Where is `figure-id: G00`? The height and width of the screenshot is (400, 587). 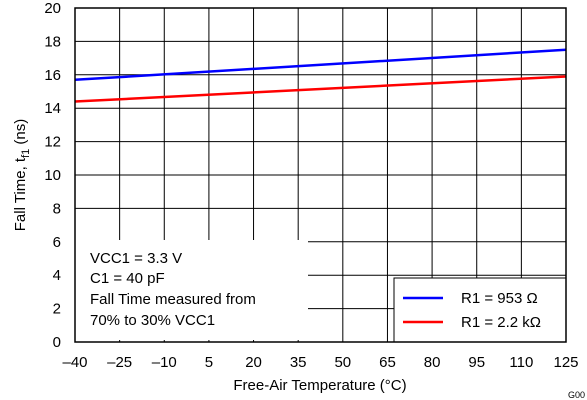
figure-id: G00 is located at coordinates (576, 395).